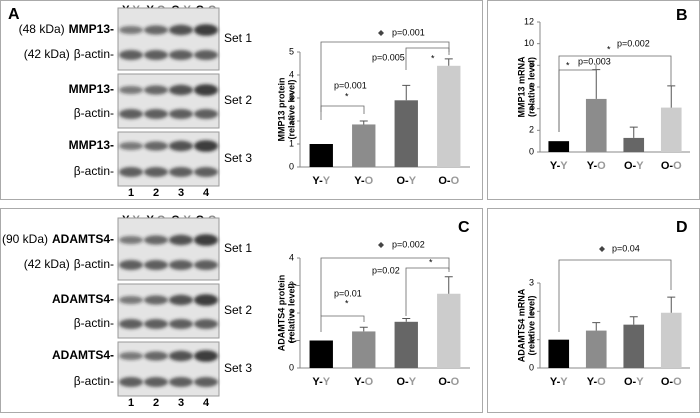  I want to click on annotation: p=0.005, so click(388, 57).